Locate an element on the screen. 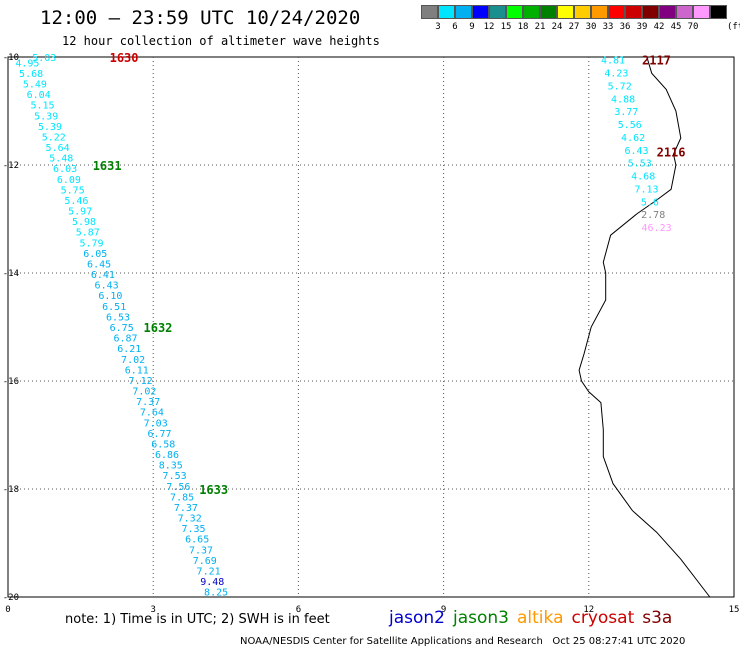 Image resolution: width=740 pixels, height=650 pixels. y-tick-label: -14 is located at coordinates (11, 274).